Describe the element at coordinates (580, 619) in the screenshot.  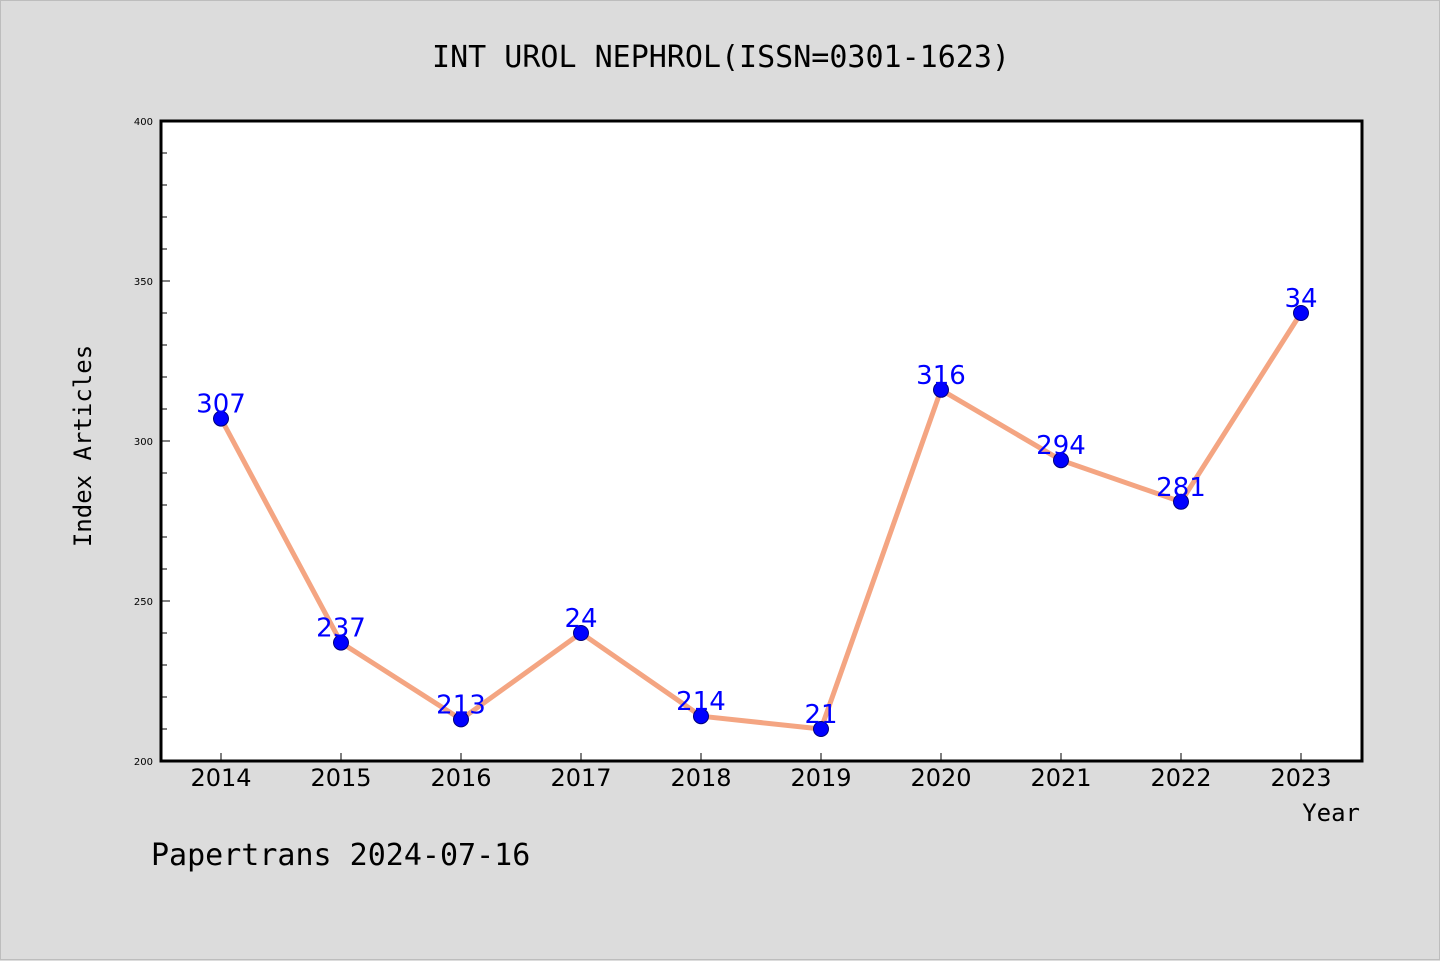
I see `data-label: 24` at that location.